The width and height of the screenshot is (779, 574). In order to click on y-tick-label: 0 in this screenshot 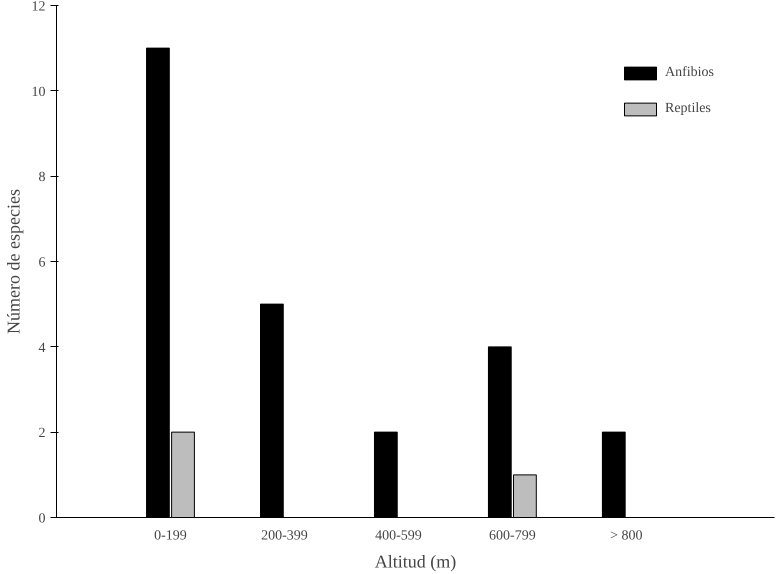, I will do `click(42, 519)`.